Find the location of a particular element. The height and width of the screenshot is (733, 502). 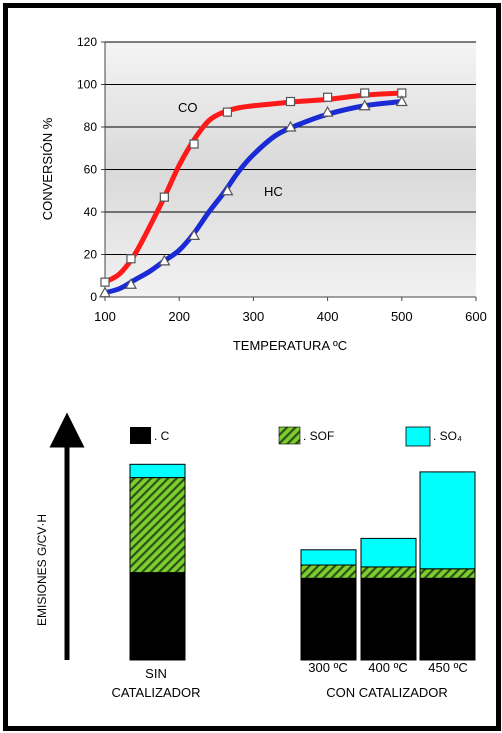

y-tick-labels: 0 20 40 60 80 100 120 is located at coordinates (91, 169).